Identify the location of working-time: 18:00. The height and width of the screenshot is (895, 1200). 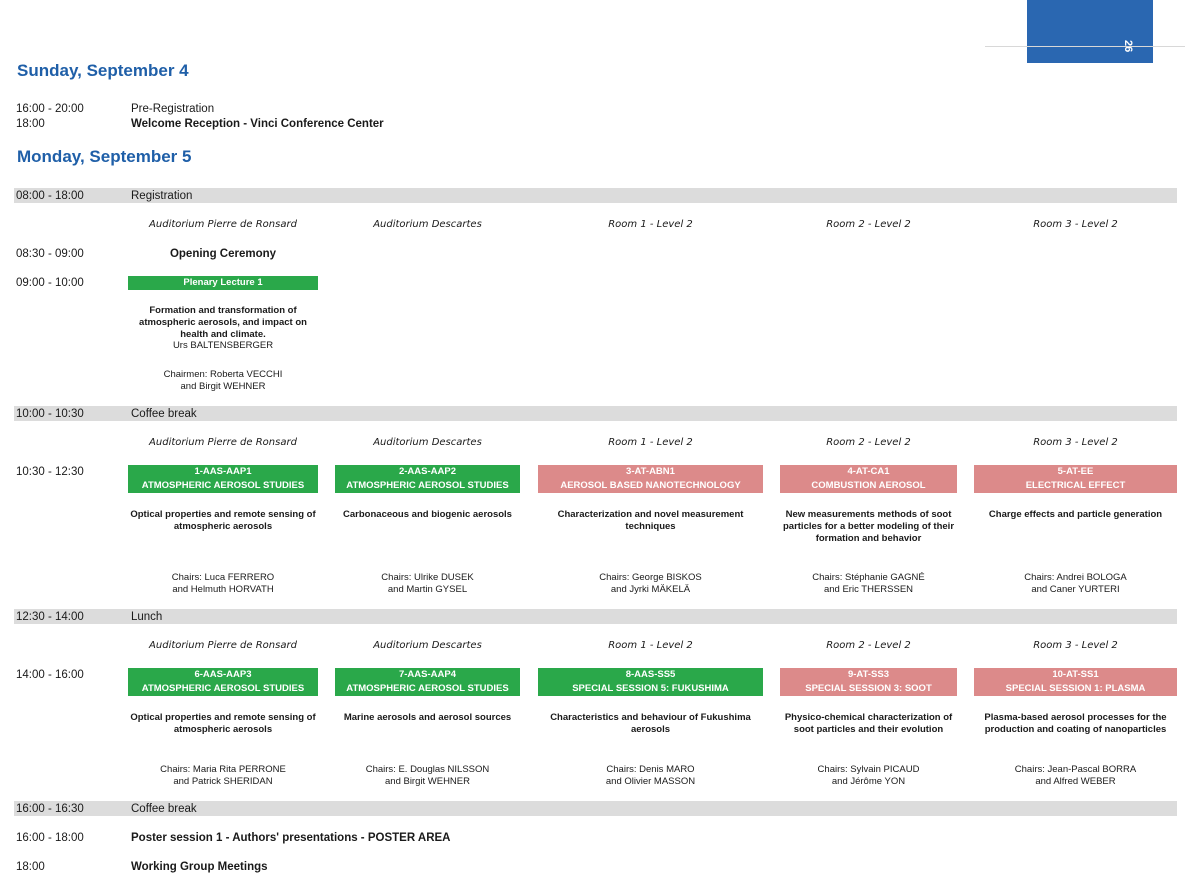
(30, 867).